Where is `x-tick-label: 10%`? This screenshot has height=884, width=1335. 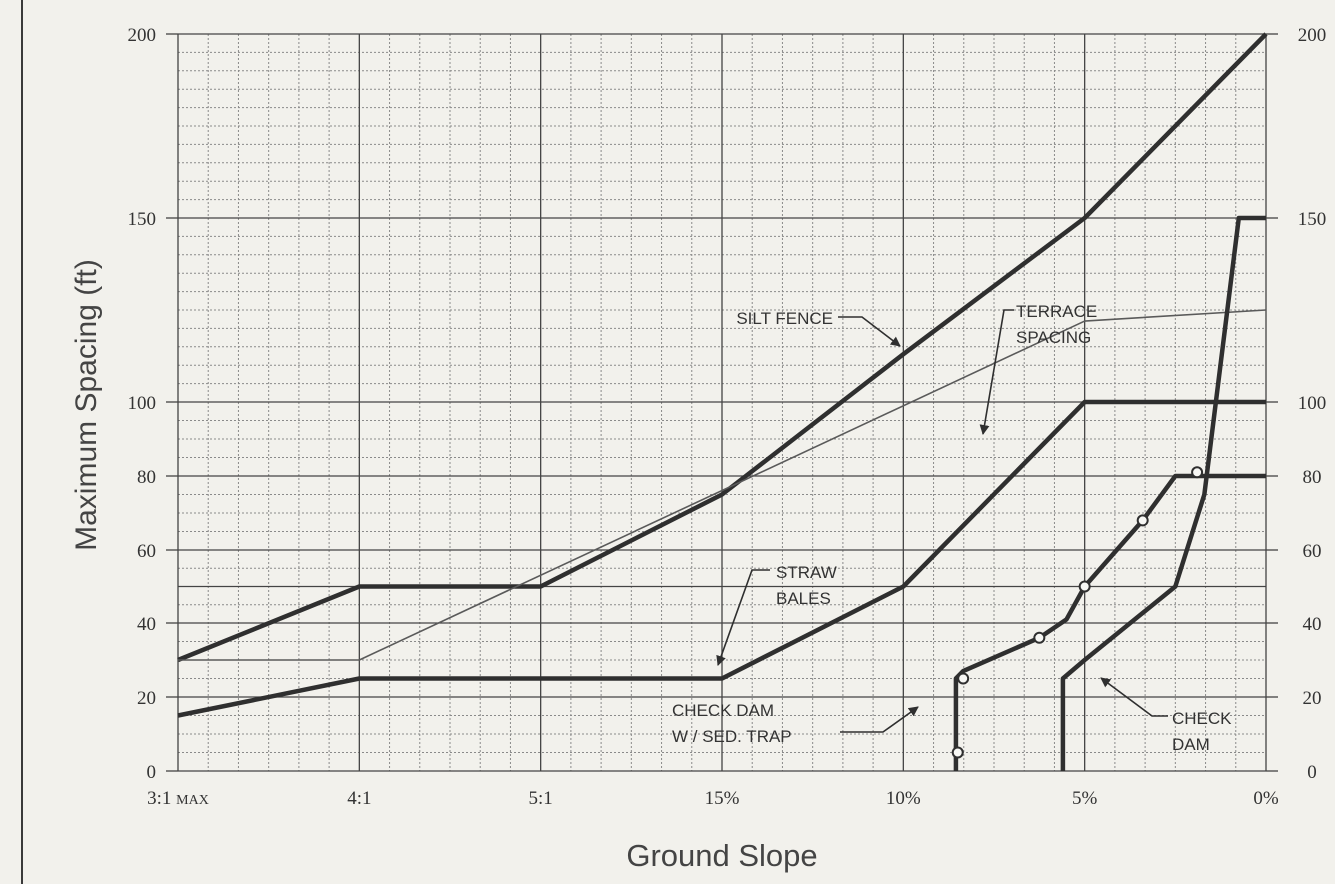 x-tick-label: 10% is located at coordinates (903, 798).